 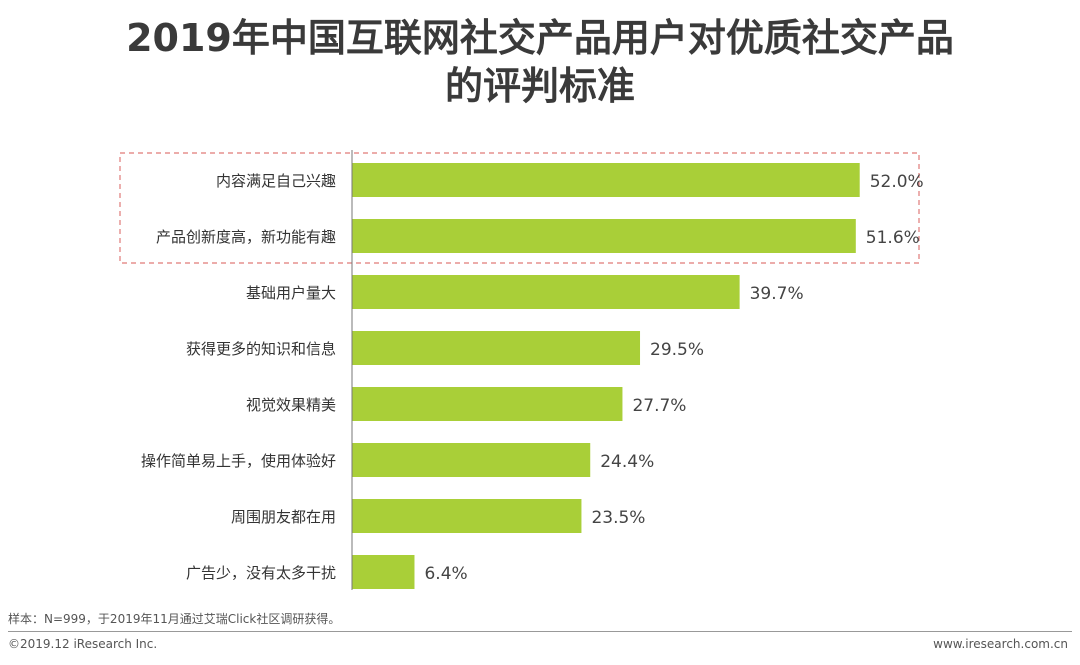 I want to click on category-label: 操作简单易上手，使用体验好, so click(x=238, y=461).